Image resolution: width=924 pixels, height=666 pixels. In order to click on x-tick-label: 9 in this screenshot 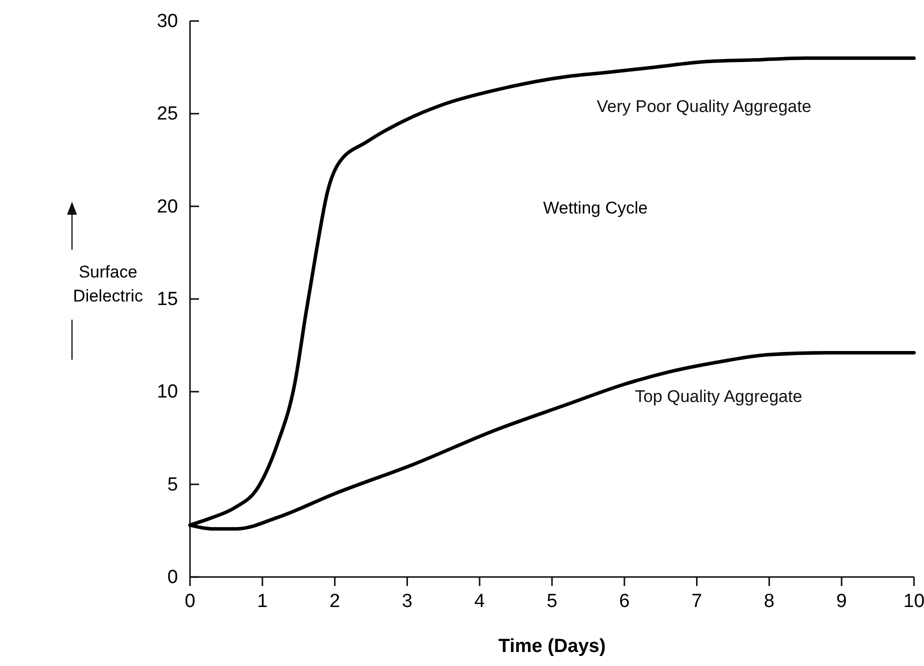, I will do `click(841, 601)`.